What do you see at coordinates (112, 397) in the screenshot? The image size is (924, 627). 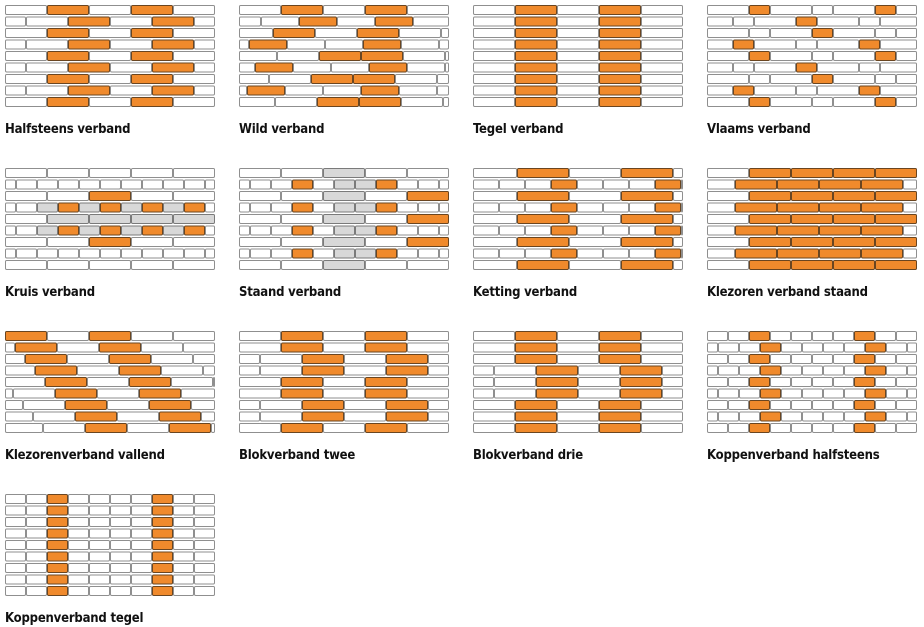 I see `bond-pattern-tile: Klezorenverband vallend` at bounding box center [112, 397].